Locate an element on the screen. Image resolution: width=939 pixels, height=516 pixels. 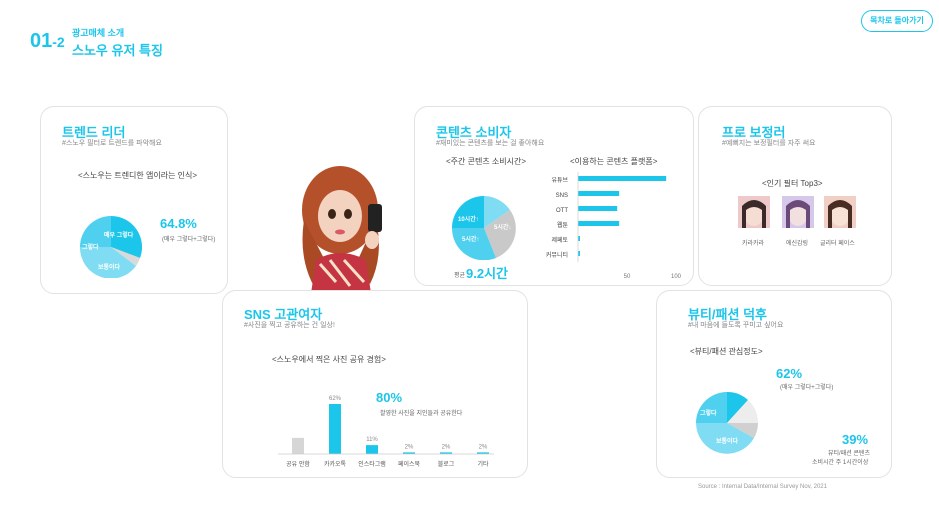
trend-percent: 64.8% is located at coordinates (178, 223).